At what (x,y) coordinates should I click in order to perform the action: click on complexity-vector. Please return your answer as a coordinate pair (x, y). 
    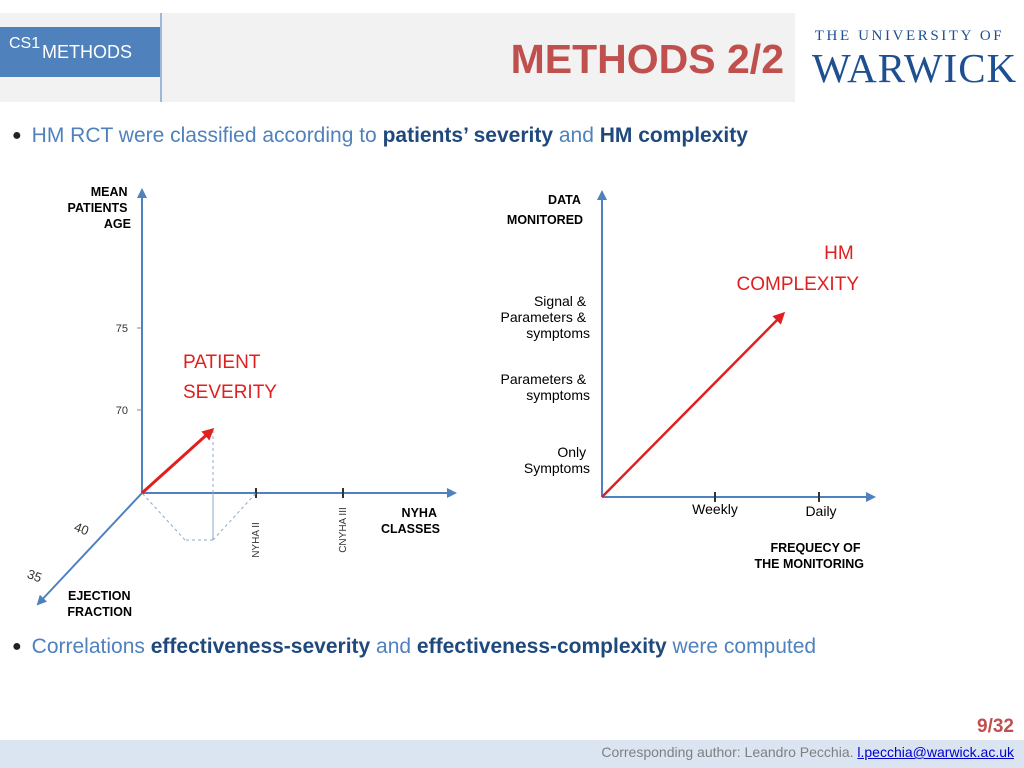
    Looking at the image, I should click on (693, 404).